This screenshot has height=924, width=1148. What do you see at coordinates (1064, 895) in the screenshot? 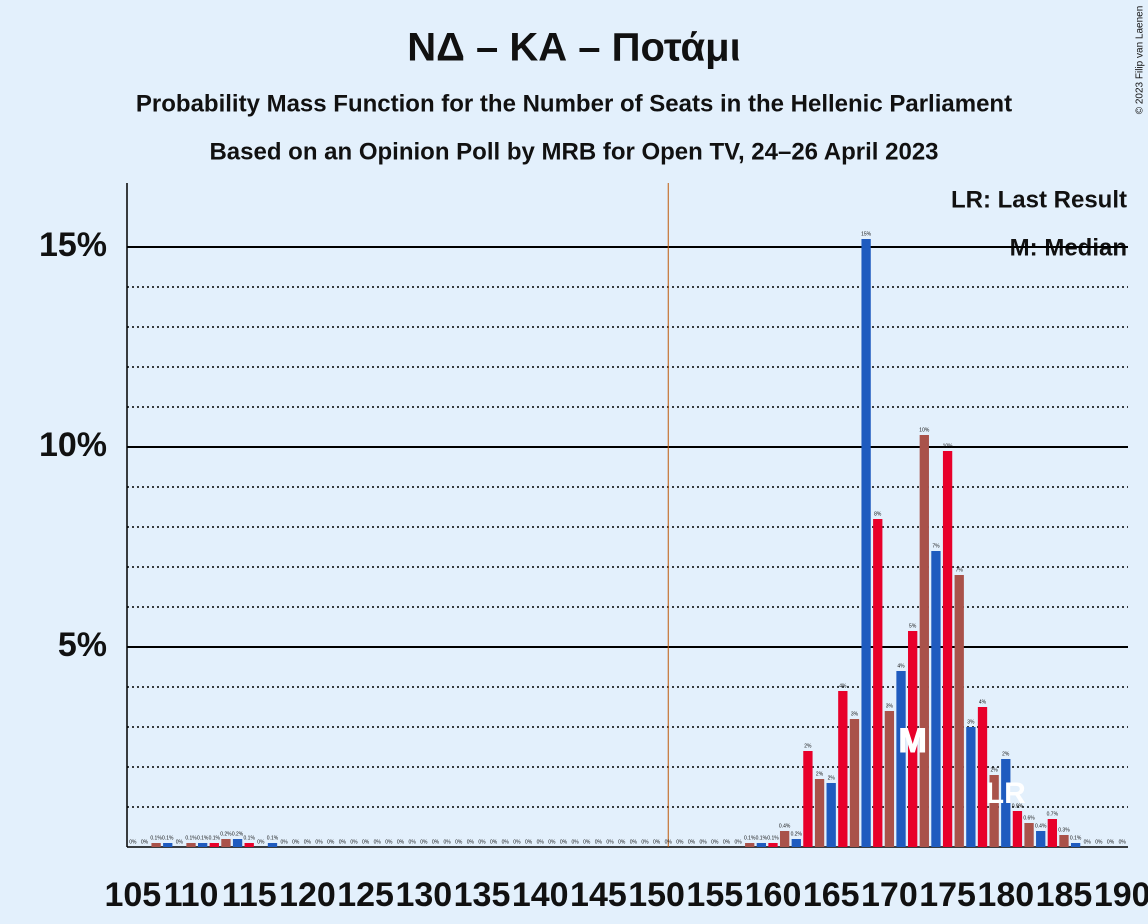
I see `x-tick-label: 185` at bounding box center [1064, 895].